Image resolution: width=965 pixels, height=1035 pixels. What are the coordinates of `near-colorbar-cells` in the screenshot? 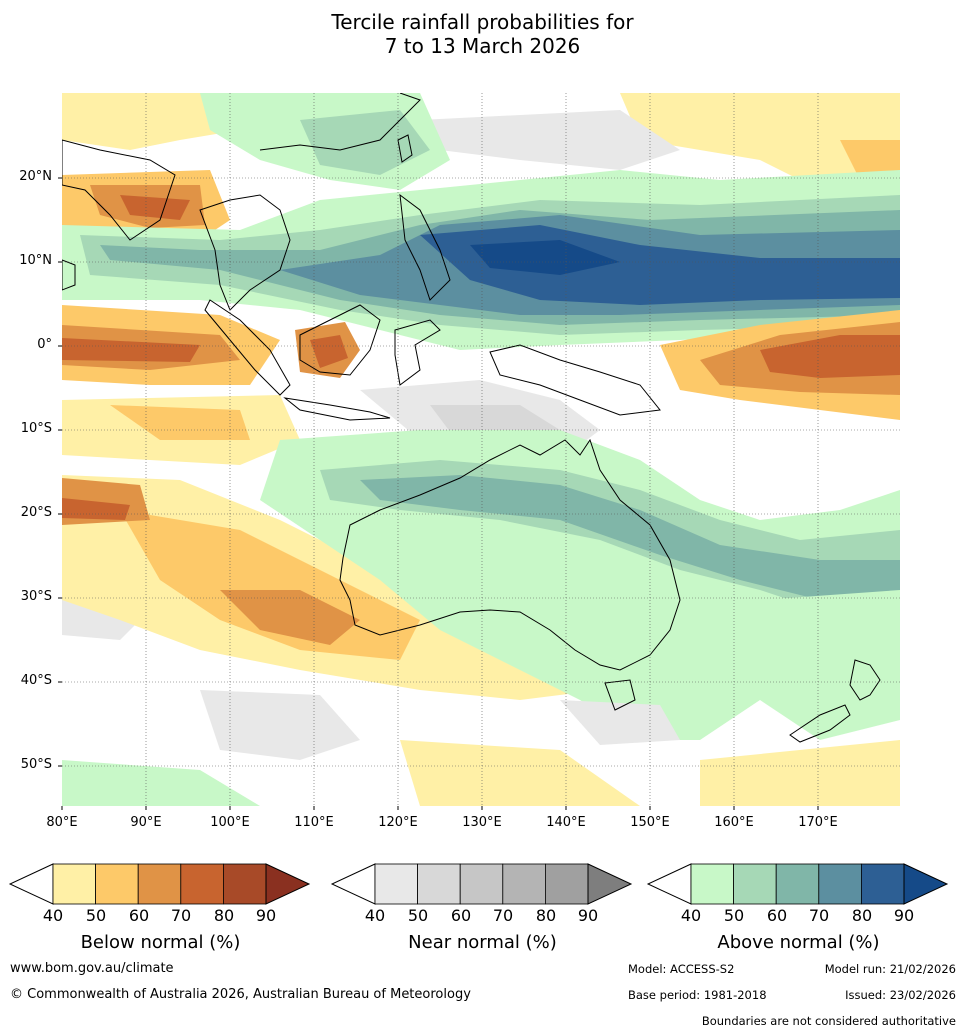 It's located at (481, 884).